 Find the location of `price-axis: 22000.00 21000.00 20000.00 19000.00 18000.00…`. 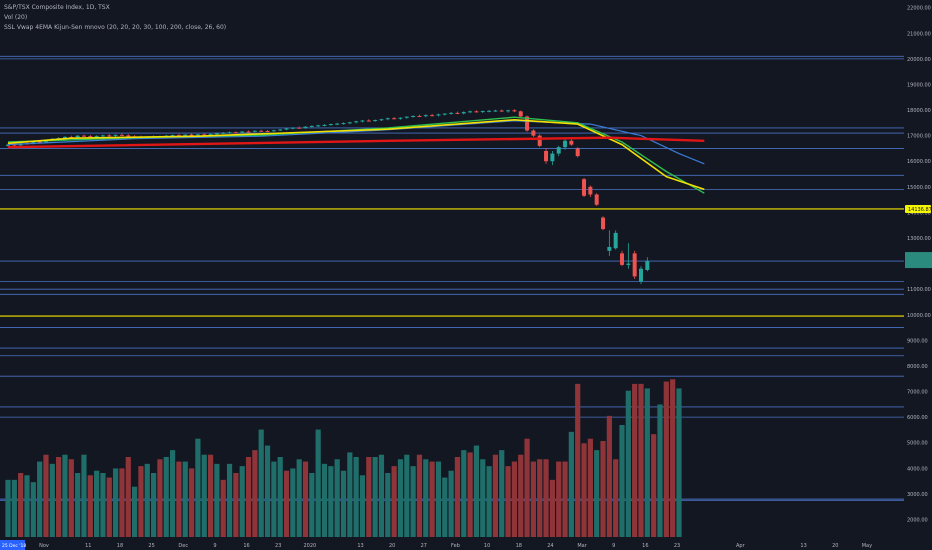

price-axis: 22000.00 21000.00 20000.00 19000.00 18000.00… is located at coordinates (918, 270).